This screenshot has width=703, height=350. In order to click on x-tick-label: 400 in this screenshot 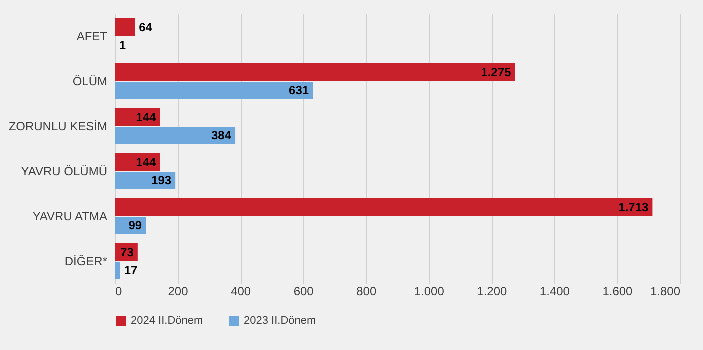, I will do `click(241, 291)`.